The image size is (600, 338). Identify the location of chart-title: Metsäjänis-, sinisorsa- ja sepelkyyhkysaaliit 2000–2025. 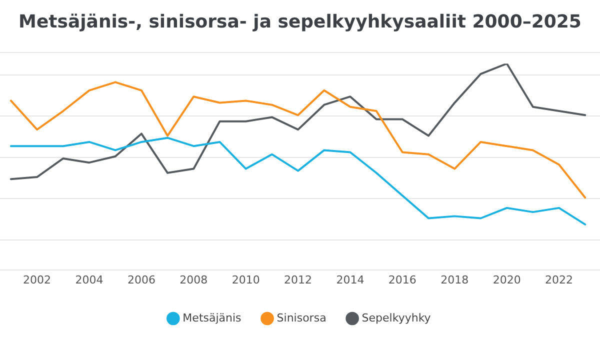
(300, 21).